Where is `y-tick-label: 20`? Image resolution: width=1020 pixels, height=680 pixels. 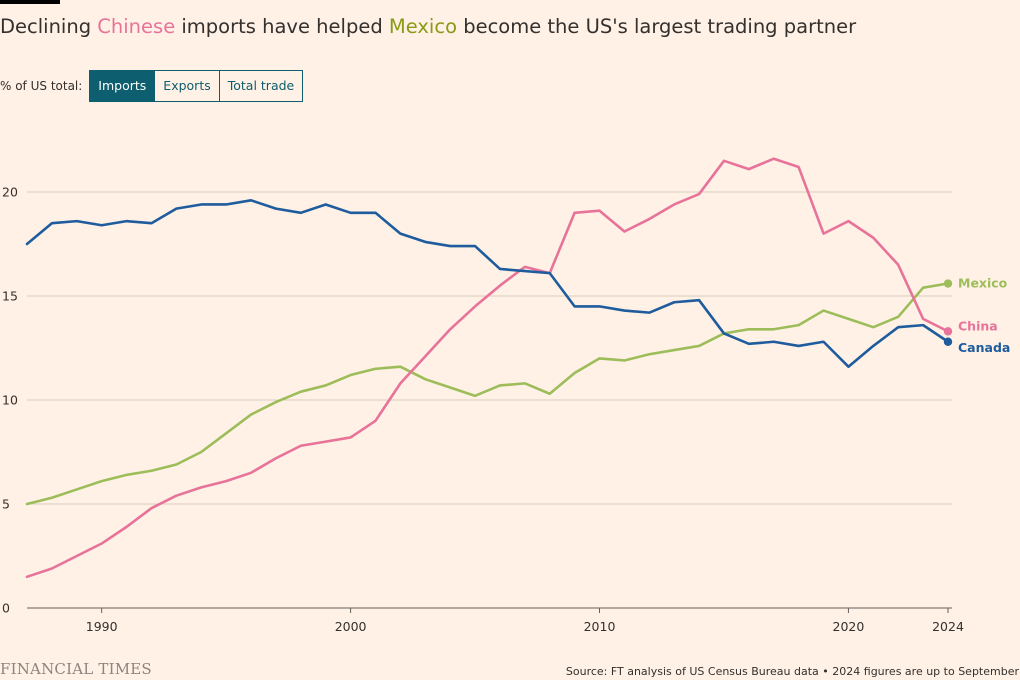 y-tick-label: 20 is located at coordinates (10, 192).